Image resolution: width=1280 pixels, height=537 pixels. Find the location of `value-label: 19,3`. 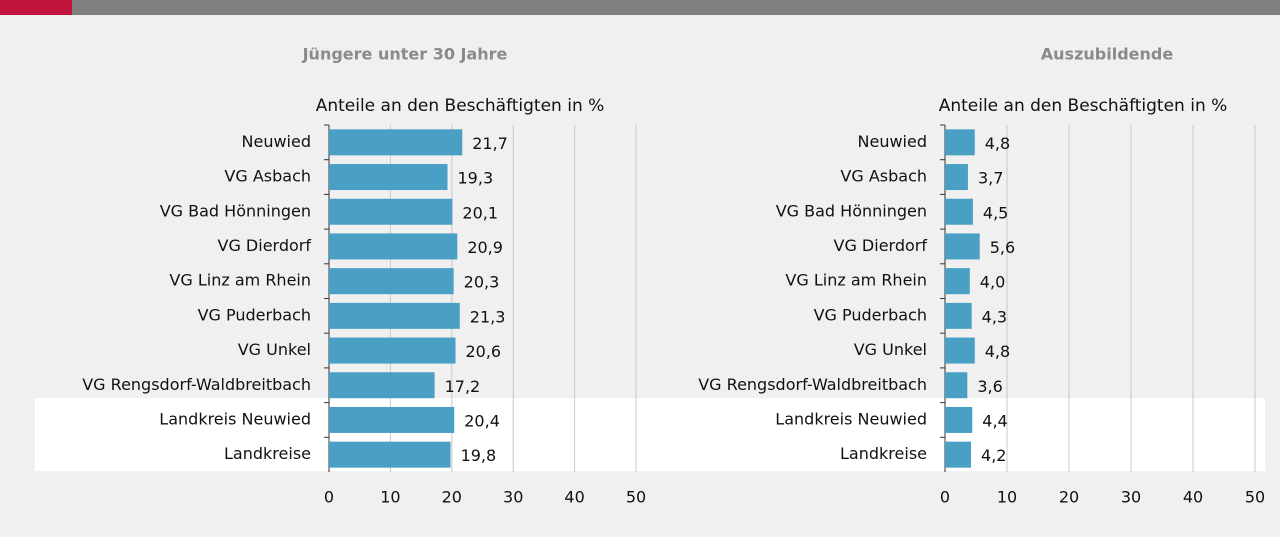

value-label: 19,3 is located at coordinates (476, 178).